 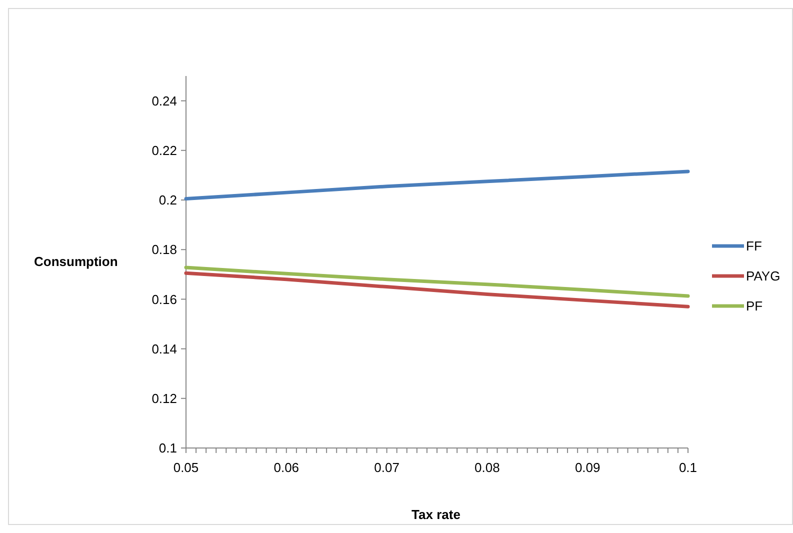 What do you see at coordinates (487, 467) in the screenshot?
I see `x-tick-label: 0.08` at bounding box center [487, 467].